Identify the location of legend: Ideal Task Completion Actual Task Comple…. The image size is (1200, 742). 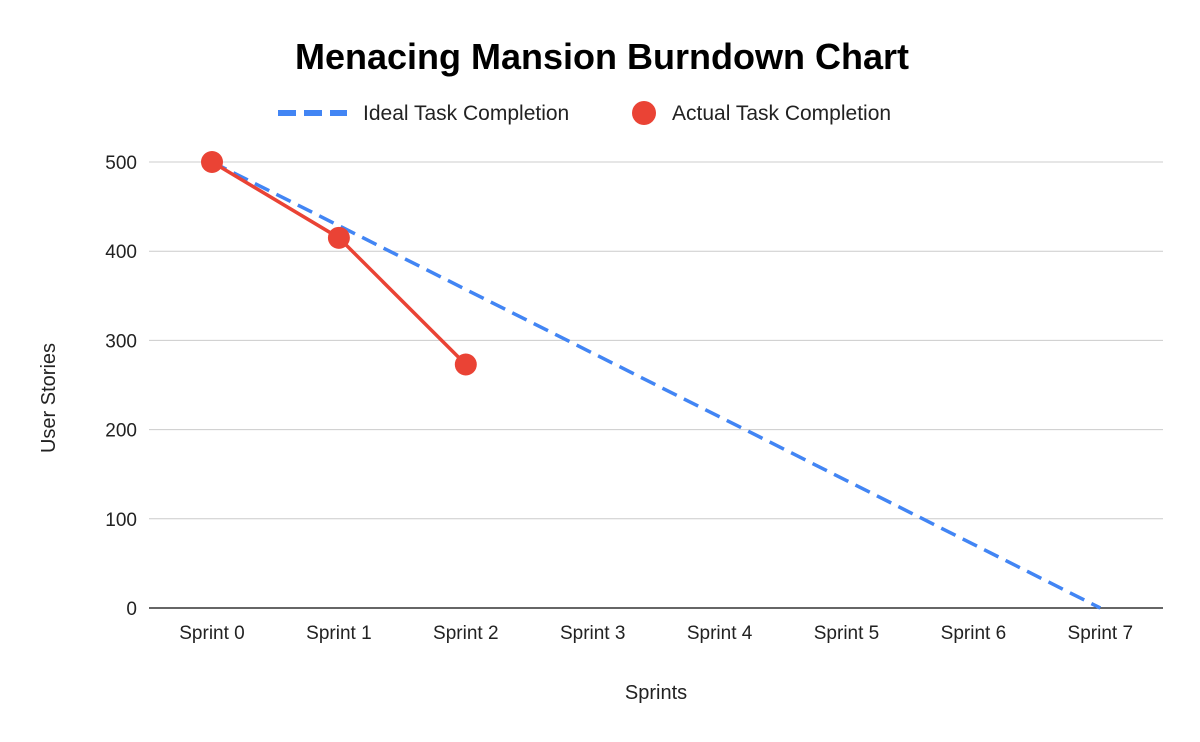
(584, 113).